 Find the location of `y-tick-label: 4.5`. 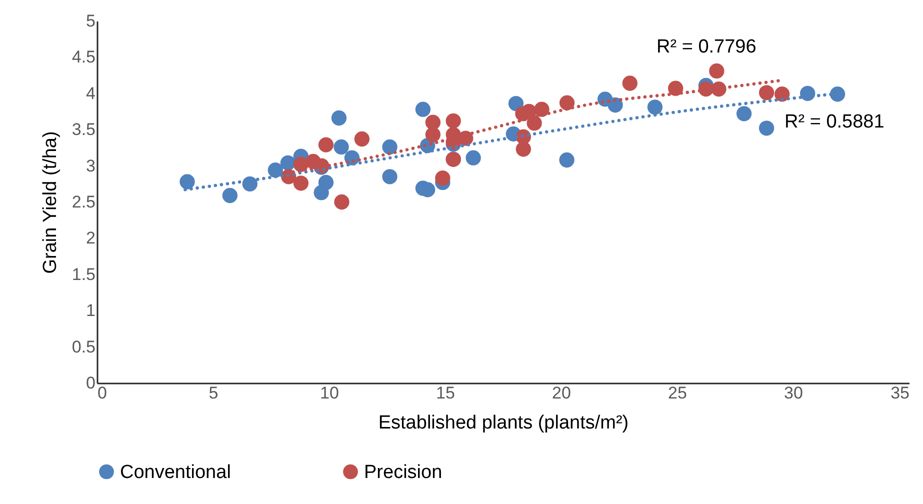

y-tick-label: 4.5 is located at coordinates (84, 57).